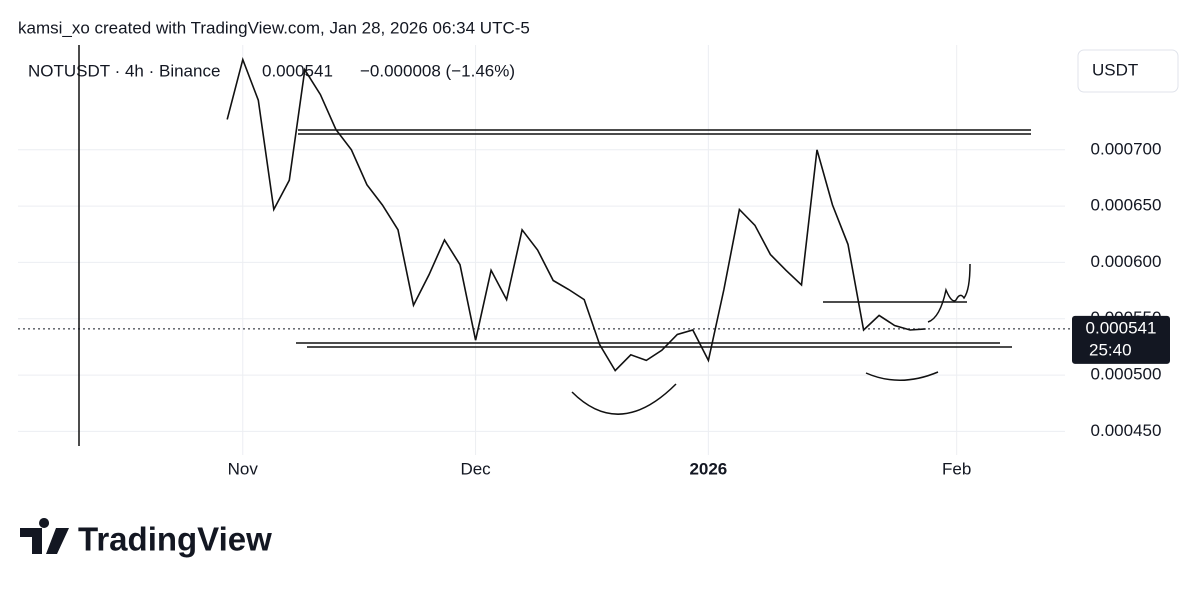  What do you see at coordinates (475, 468) in the screenshot?
I see `x-tick-label: Dec` at bounding box center [475, 468].